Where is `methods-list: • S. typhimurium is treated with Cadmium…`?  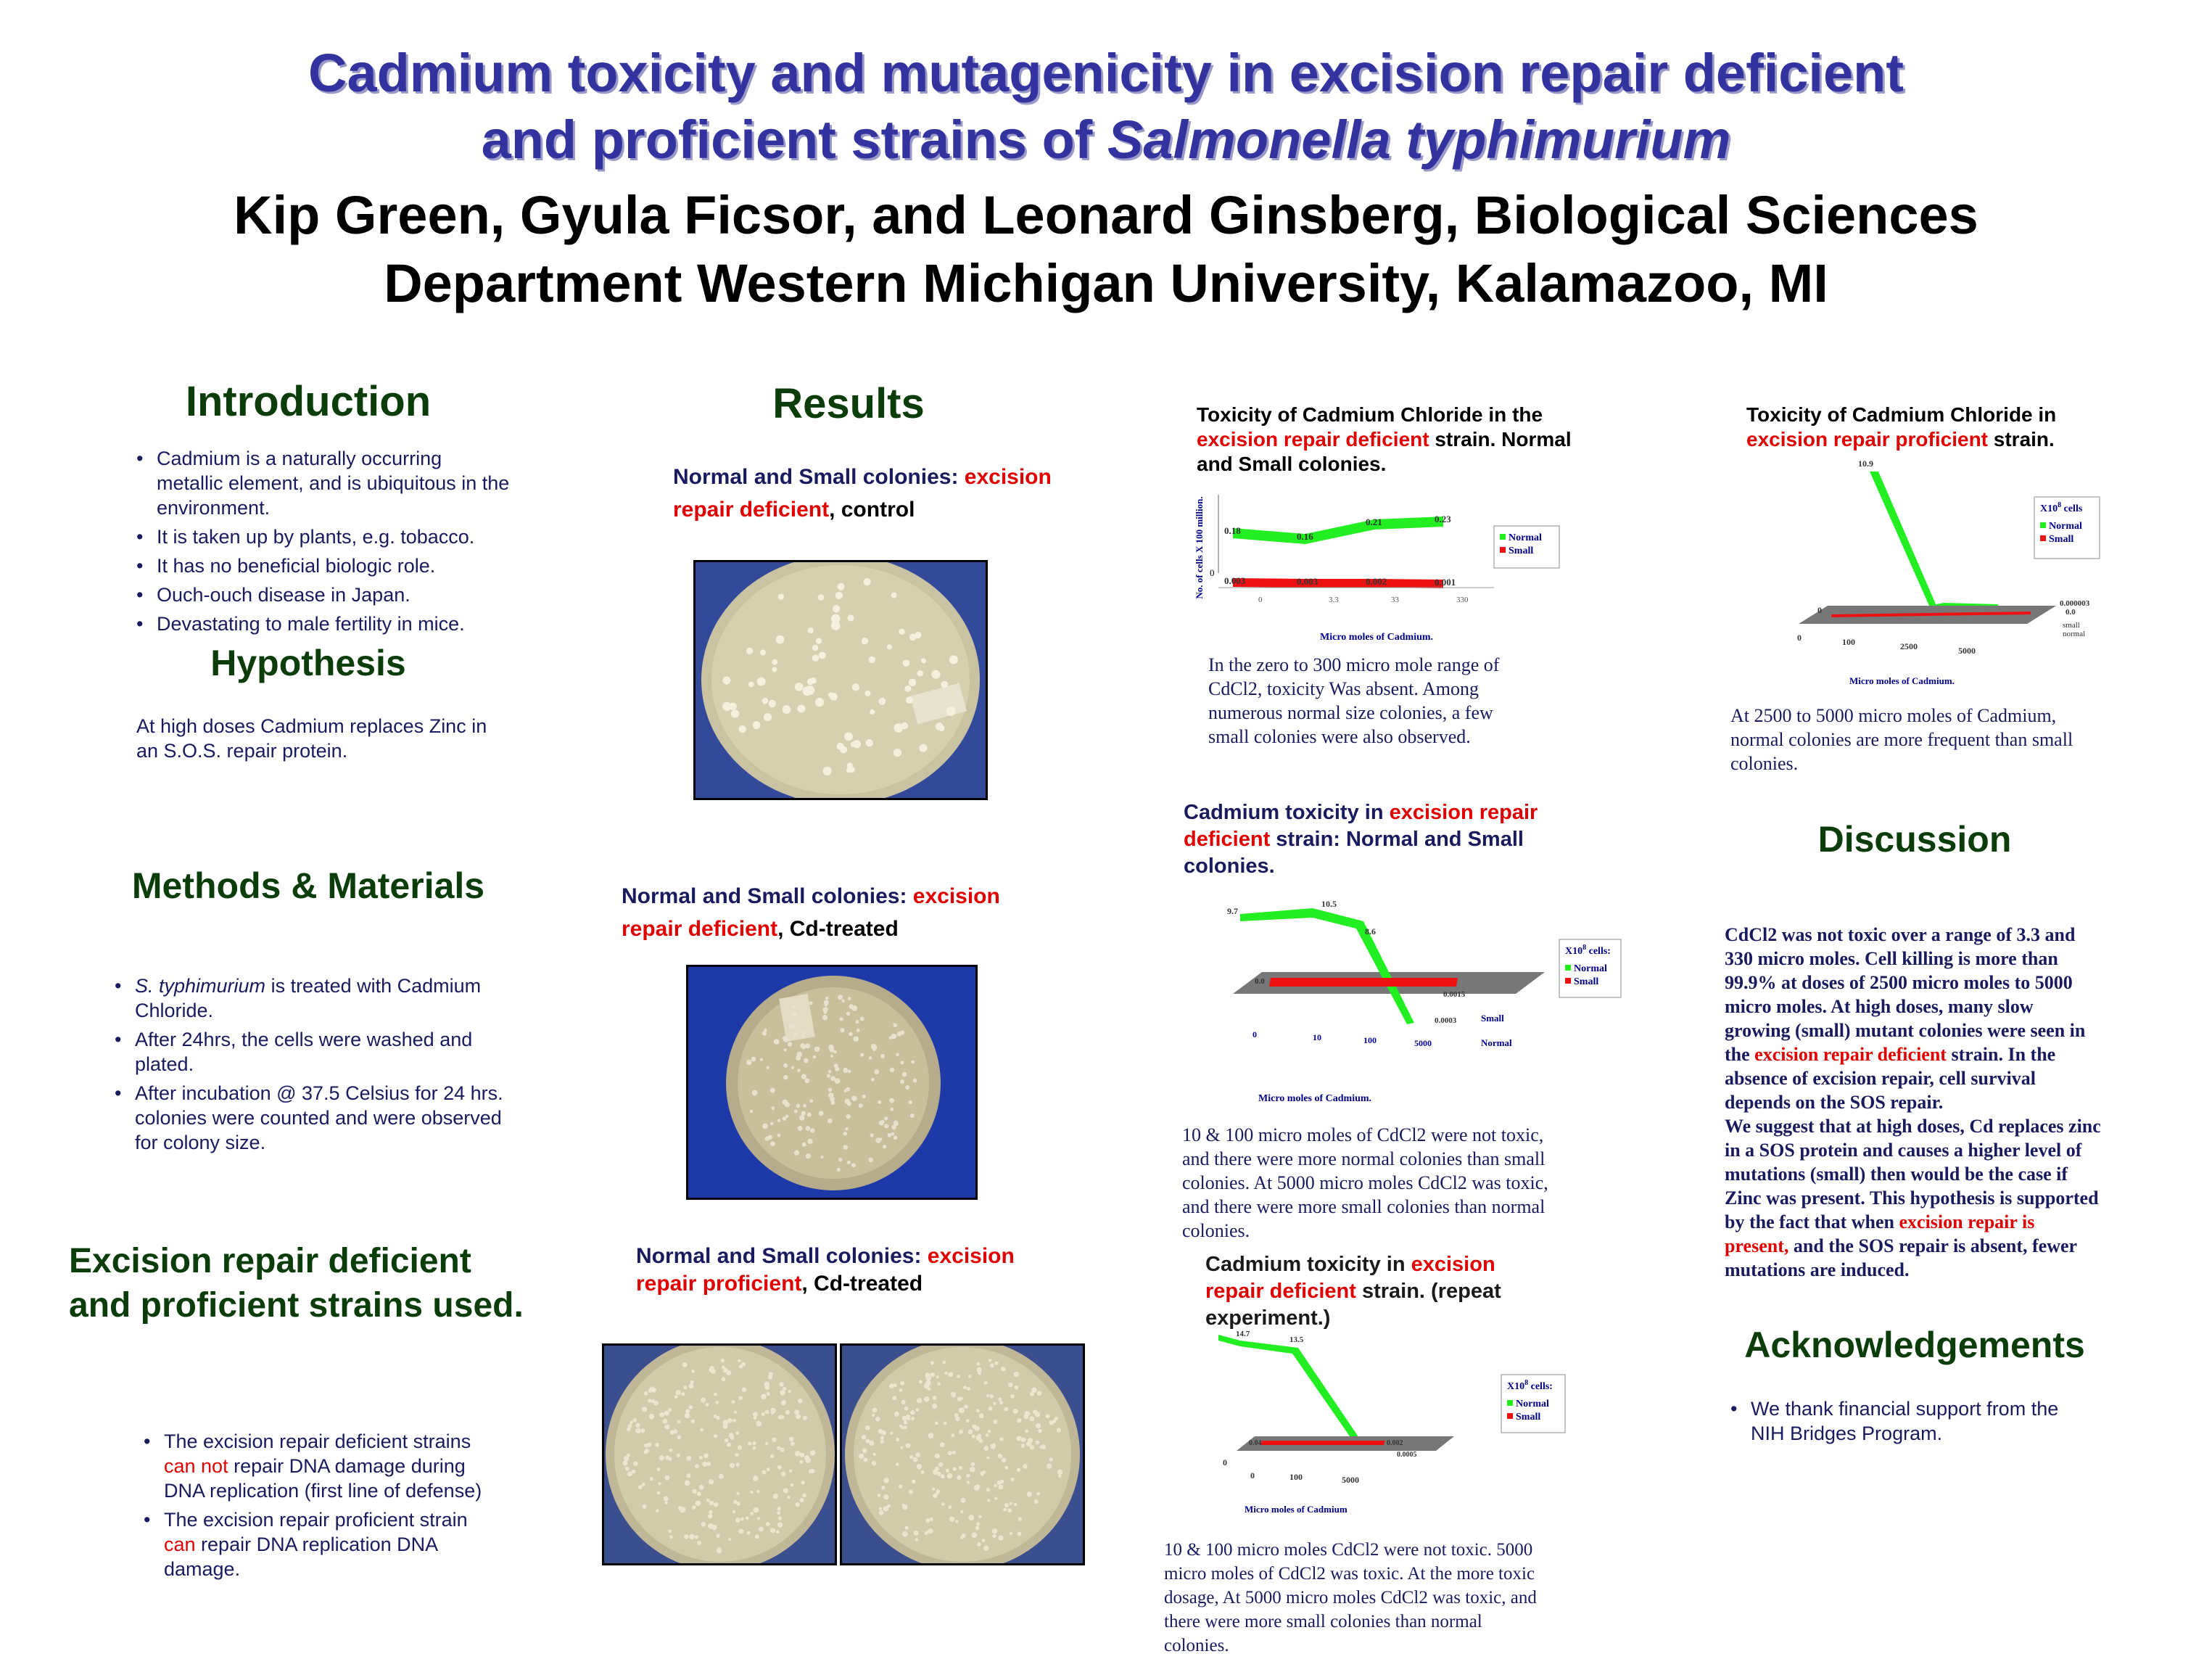 methods-list: • S. typhimurium is treated with Cadmium… is located at coordinates (318, 1066).